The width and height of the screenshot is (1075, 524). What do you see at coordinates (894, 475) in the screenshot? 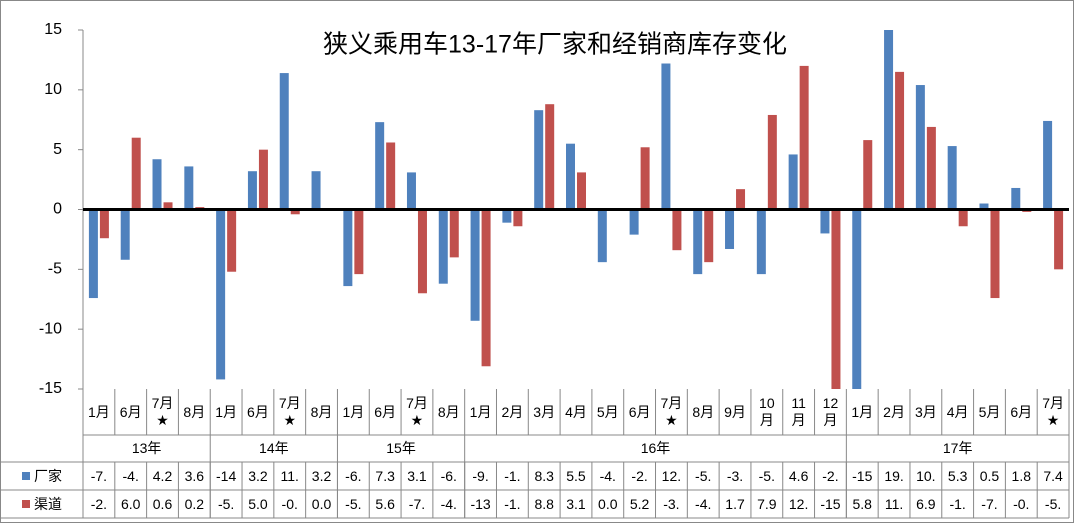
I see `data-label: 19.` at bounding box center [894, 475].